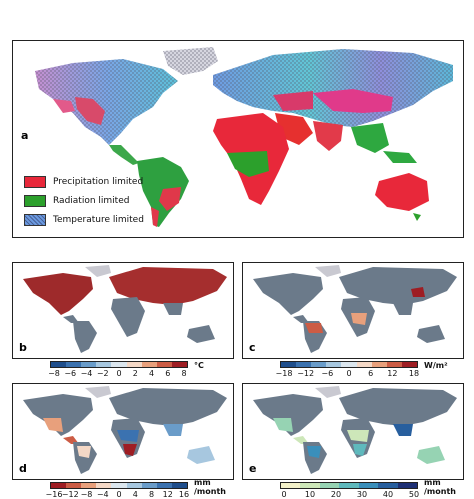  What do you see at coordinates (440, 491) in the screenshot?
I see `colorbar-e-unit-line2: /month` at bounding box center [440, 491].